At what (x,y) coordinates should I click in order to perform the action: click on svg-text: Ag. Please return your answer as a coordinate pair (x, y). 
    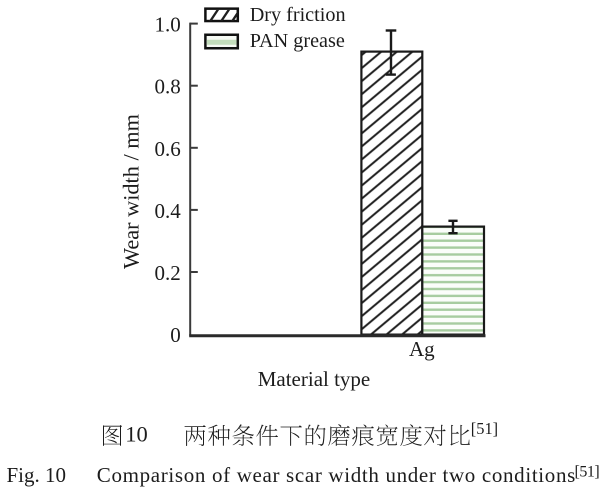
    Looking at the image, I should click on (422, 349).